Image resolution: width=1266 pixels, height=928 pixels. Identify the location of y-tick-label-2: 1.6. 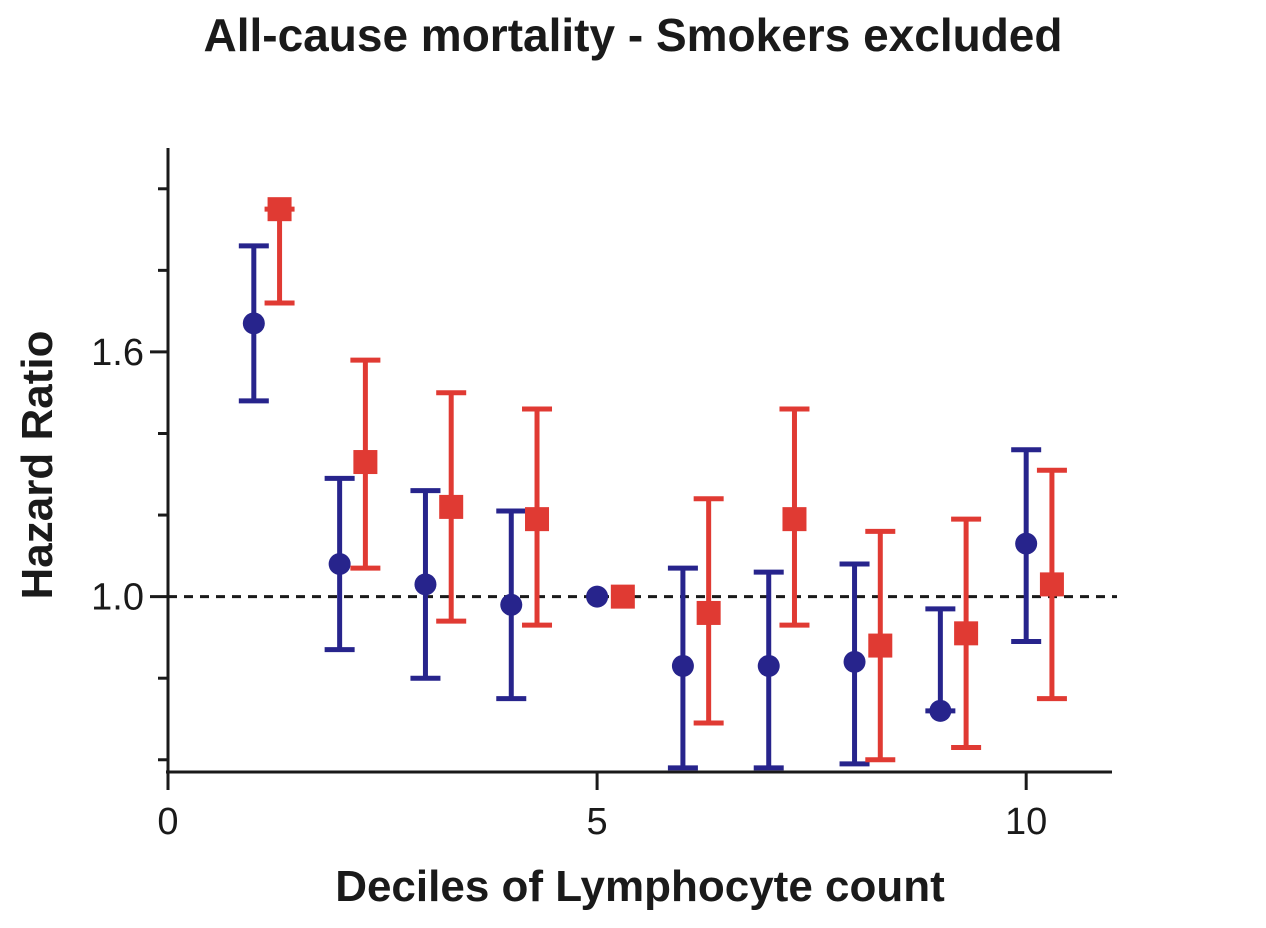
(117, 353).